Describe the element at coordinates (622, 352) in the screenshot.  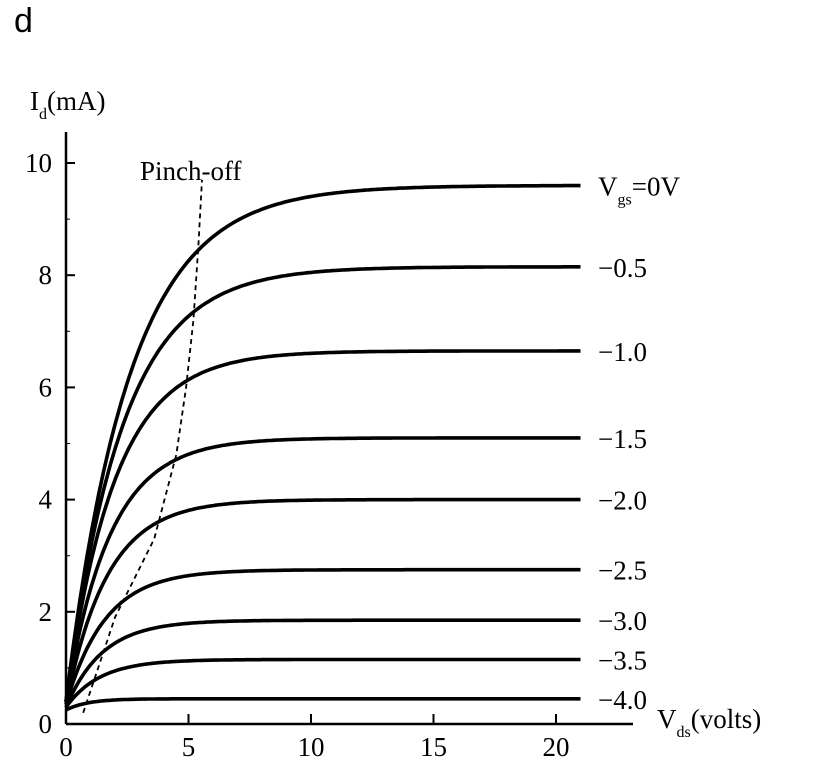
I see `curve-label: −1.0` at that location.